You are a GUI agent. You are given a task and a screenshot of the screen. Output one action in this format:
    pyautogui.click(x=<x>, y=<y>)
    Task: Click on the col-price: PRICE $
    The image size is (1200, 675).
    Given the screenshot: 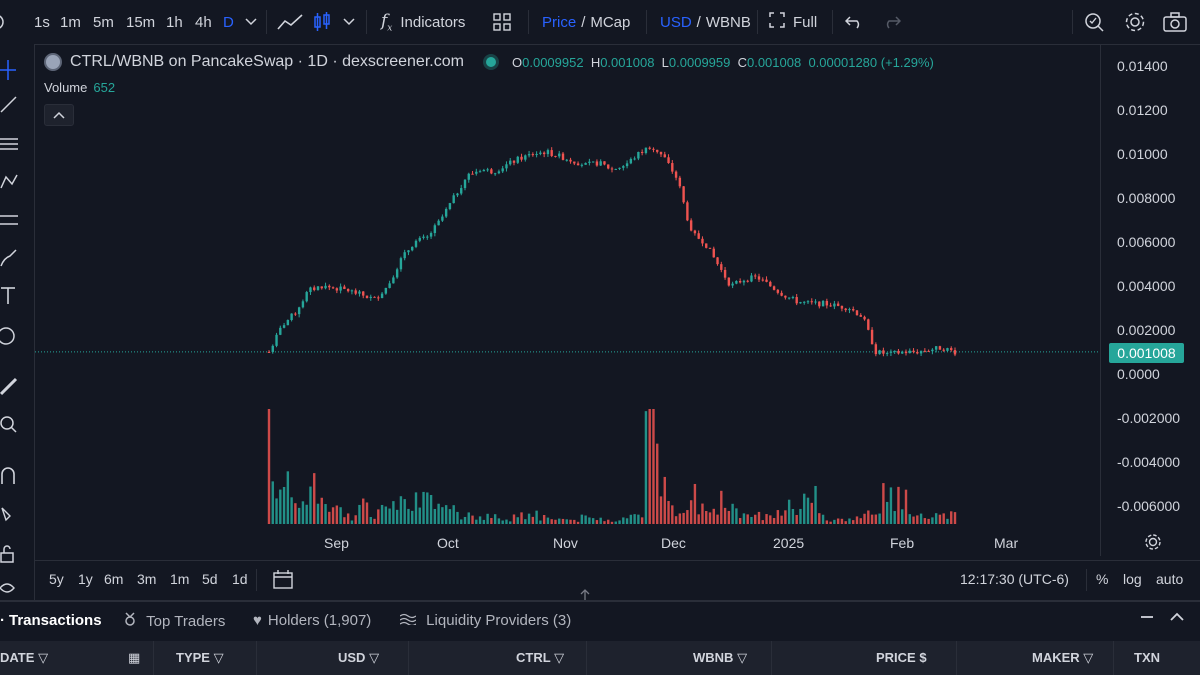 What is the action you would take?
    pyautogui.click(x=901, y=657)
    